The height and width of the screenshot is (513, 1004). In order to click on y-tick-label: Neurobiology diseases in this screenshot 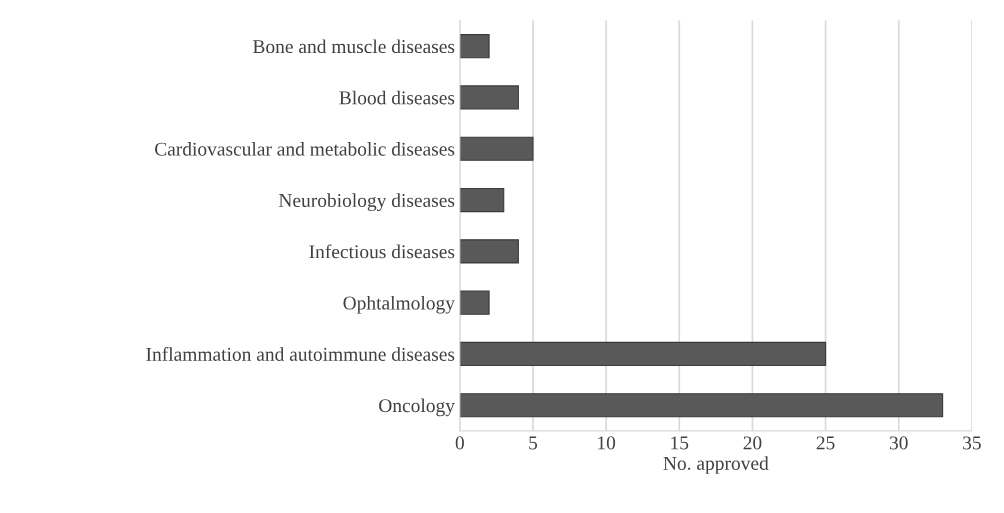, I will do `click(366, 202)`.